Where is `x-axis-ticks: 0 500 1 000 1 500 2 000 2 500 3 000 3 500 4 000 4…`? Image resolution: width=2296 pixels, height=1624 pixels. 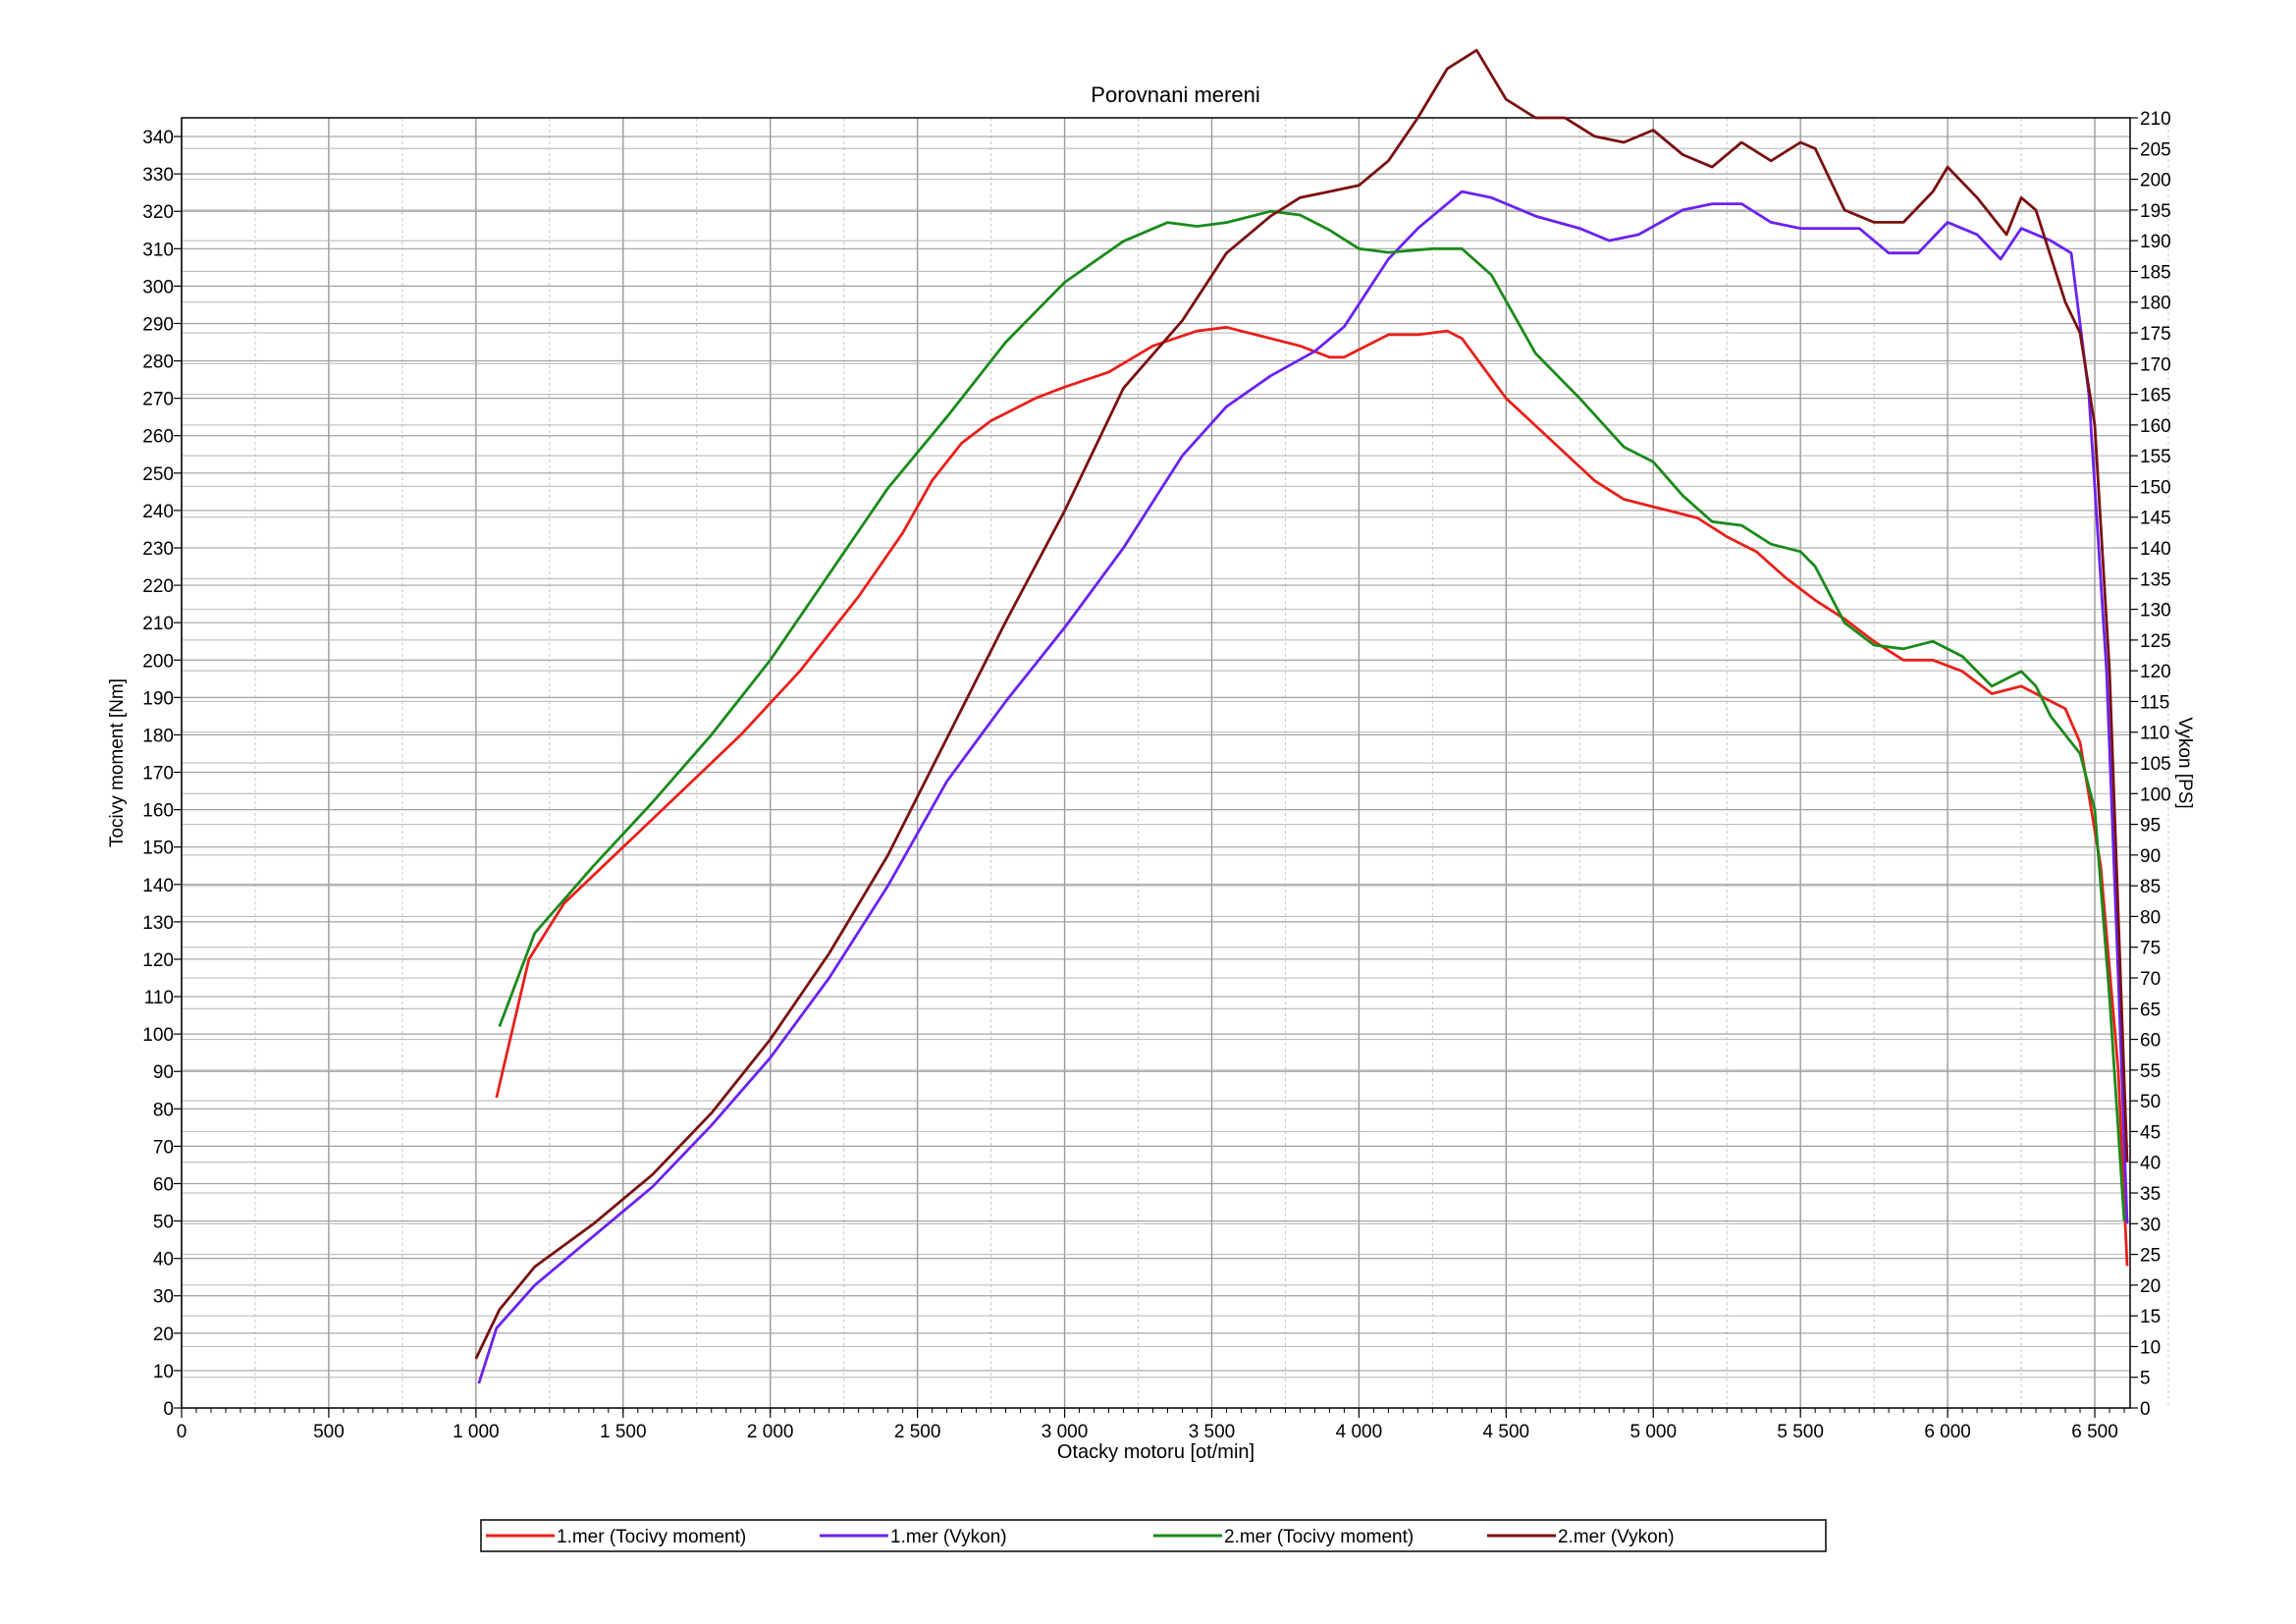
x-axis-ticks: 0 500 1 000 1 500 2 000 2 500 3 000 3 500 4 000 4… is located at coordinates (1151, 1425).